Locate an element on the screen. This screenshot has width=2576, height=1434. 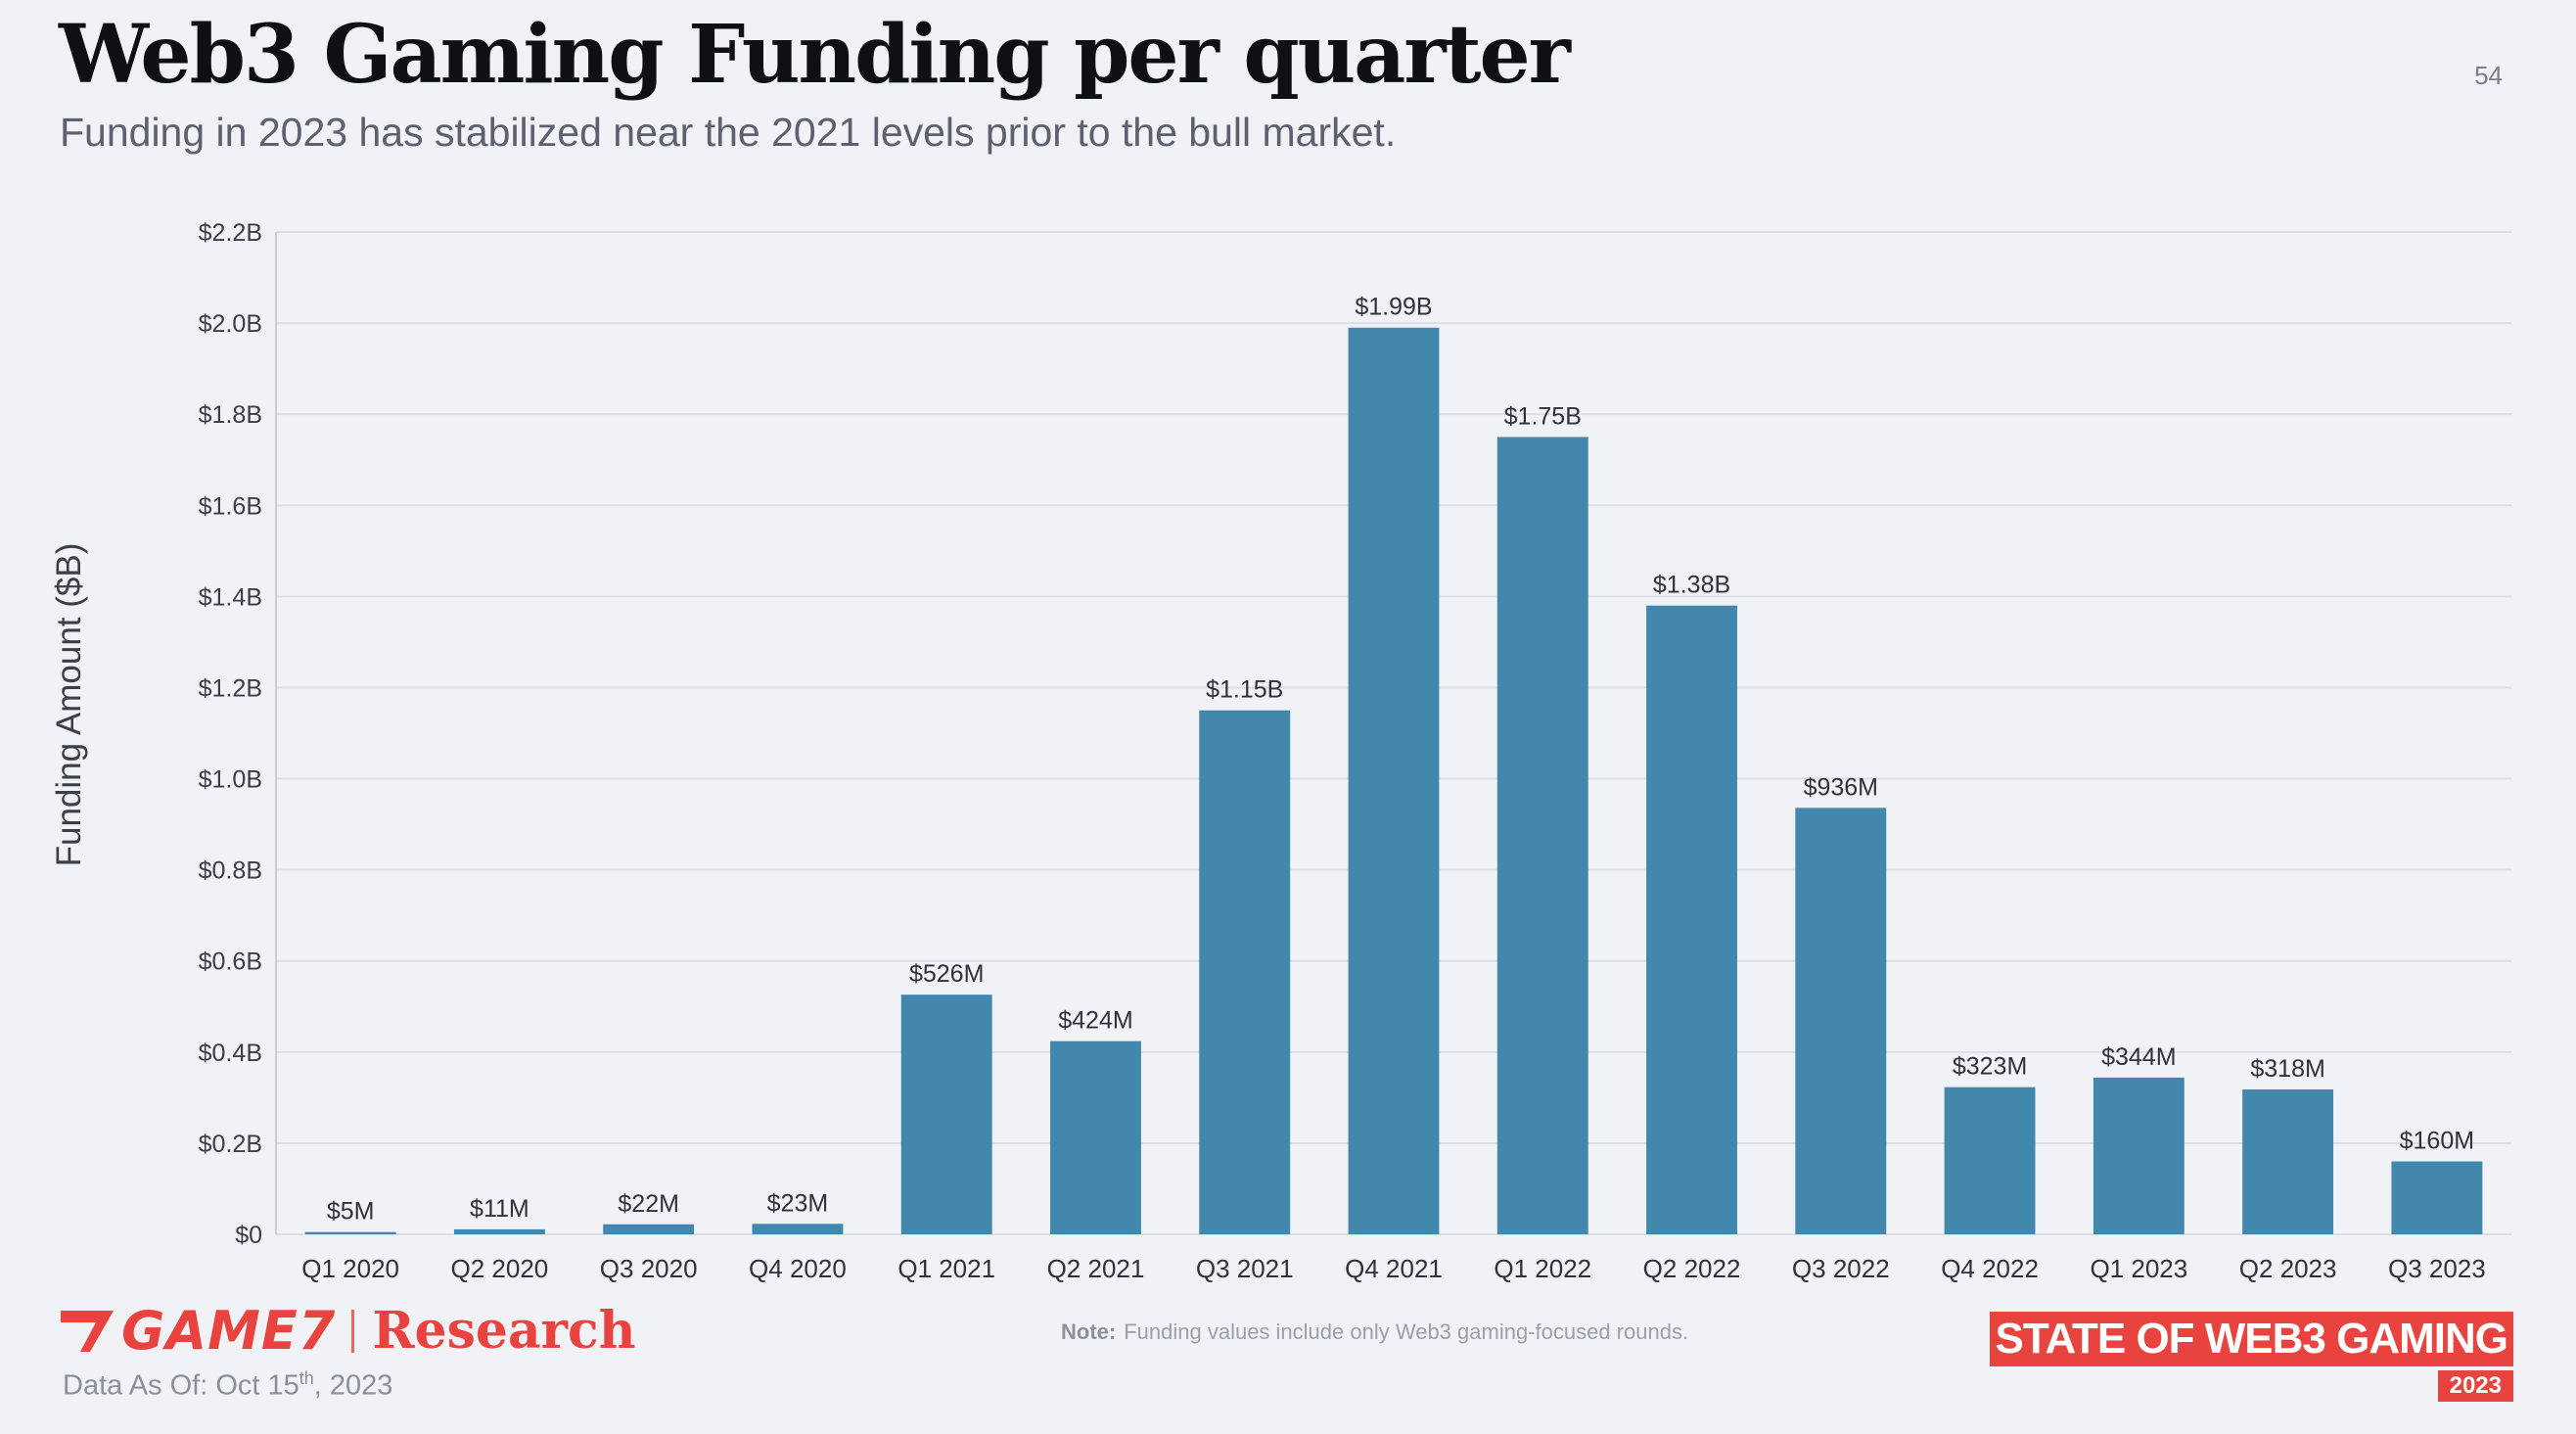
x-tick-label: Q3 2023 is located at coordinates (2437, 1268).